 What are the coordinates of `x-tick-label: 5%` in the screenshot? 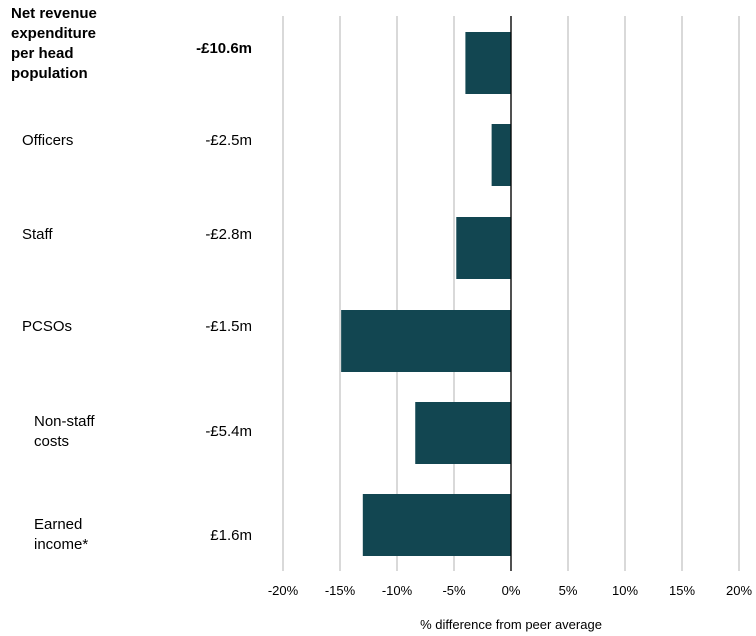 It's located at (568, 590).